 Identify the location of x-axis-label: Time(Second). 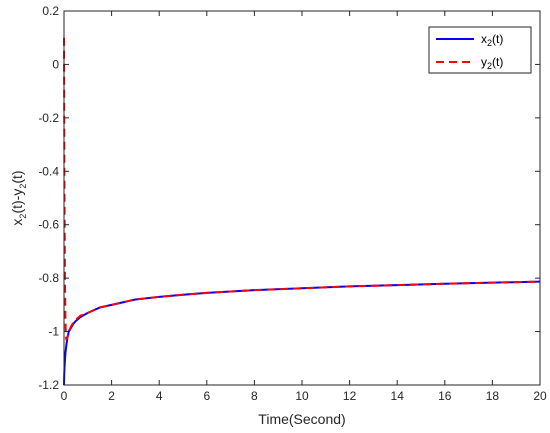
(301, 419).